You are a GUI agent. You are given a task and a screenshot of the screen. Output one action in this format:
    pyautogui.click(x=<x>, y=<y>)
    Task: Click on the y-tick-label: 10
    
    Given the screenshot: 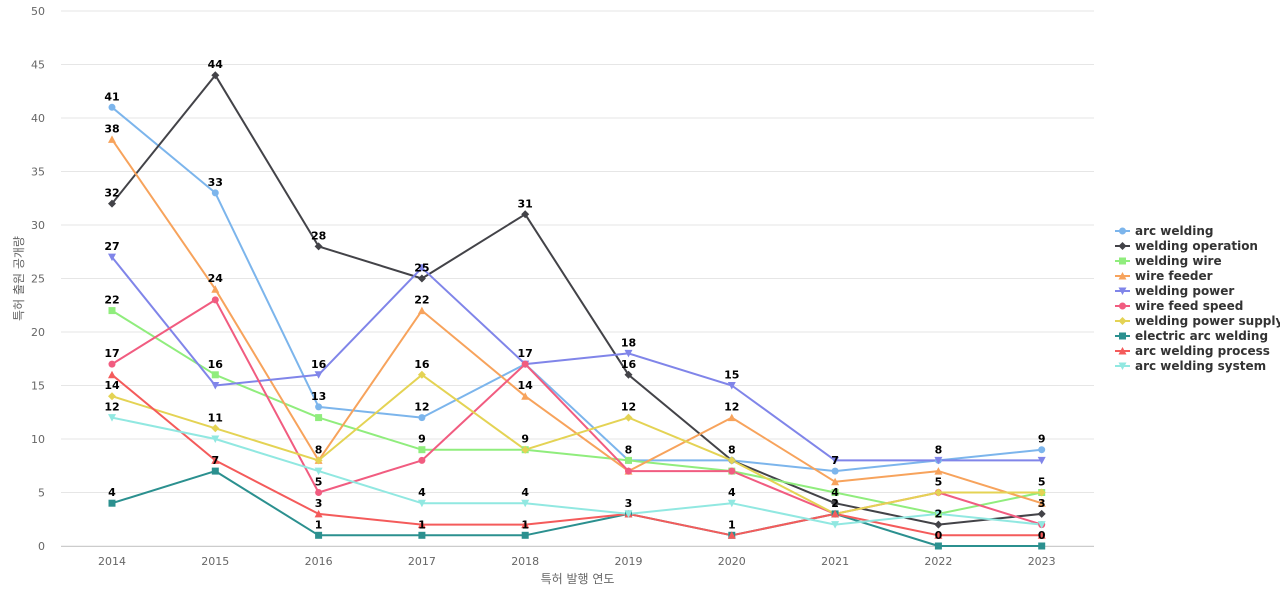 What is the action you would take?
    pyautogui.click(x=38, y=439)
    